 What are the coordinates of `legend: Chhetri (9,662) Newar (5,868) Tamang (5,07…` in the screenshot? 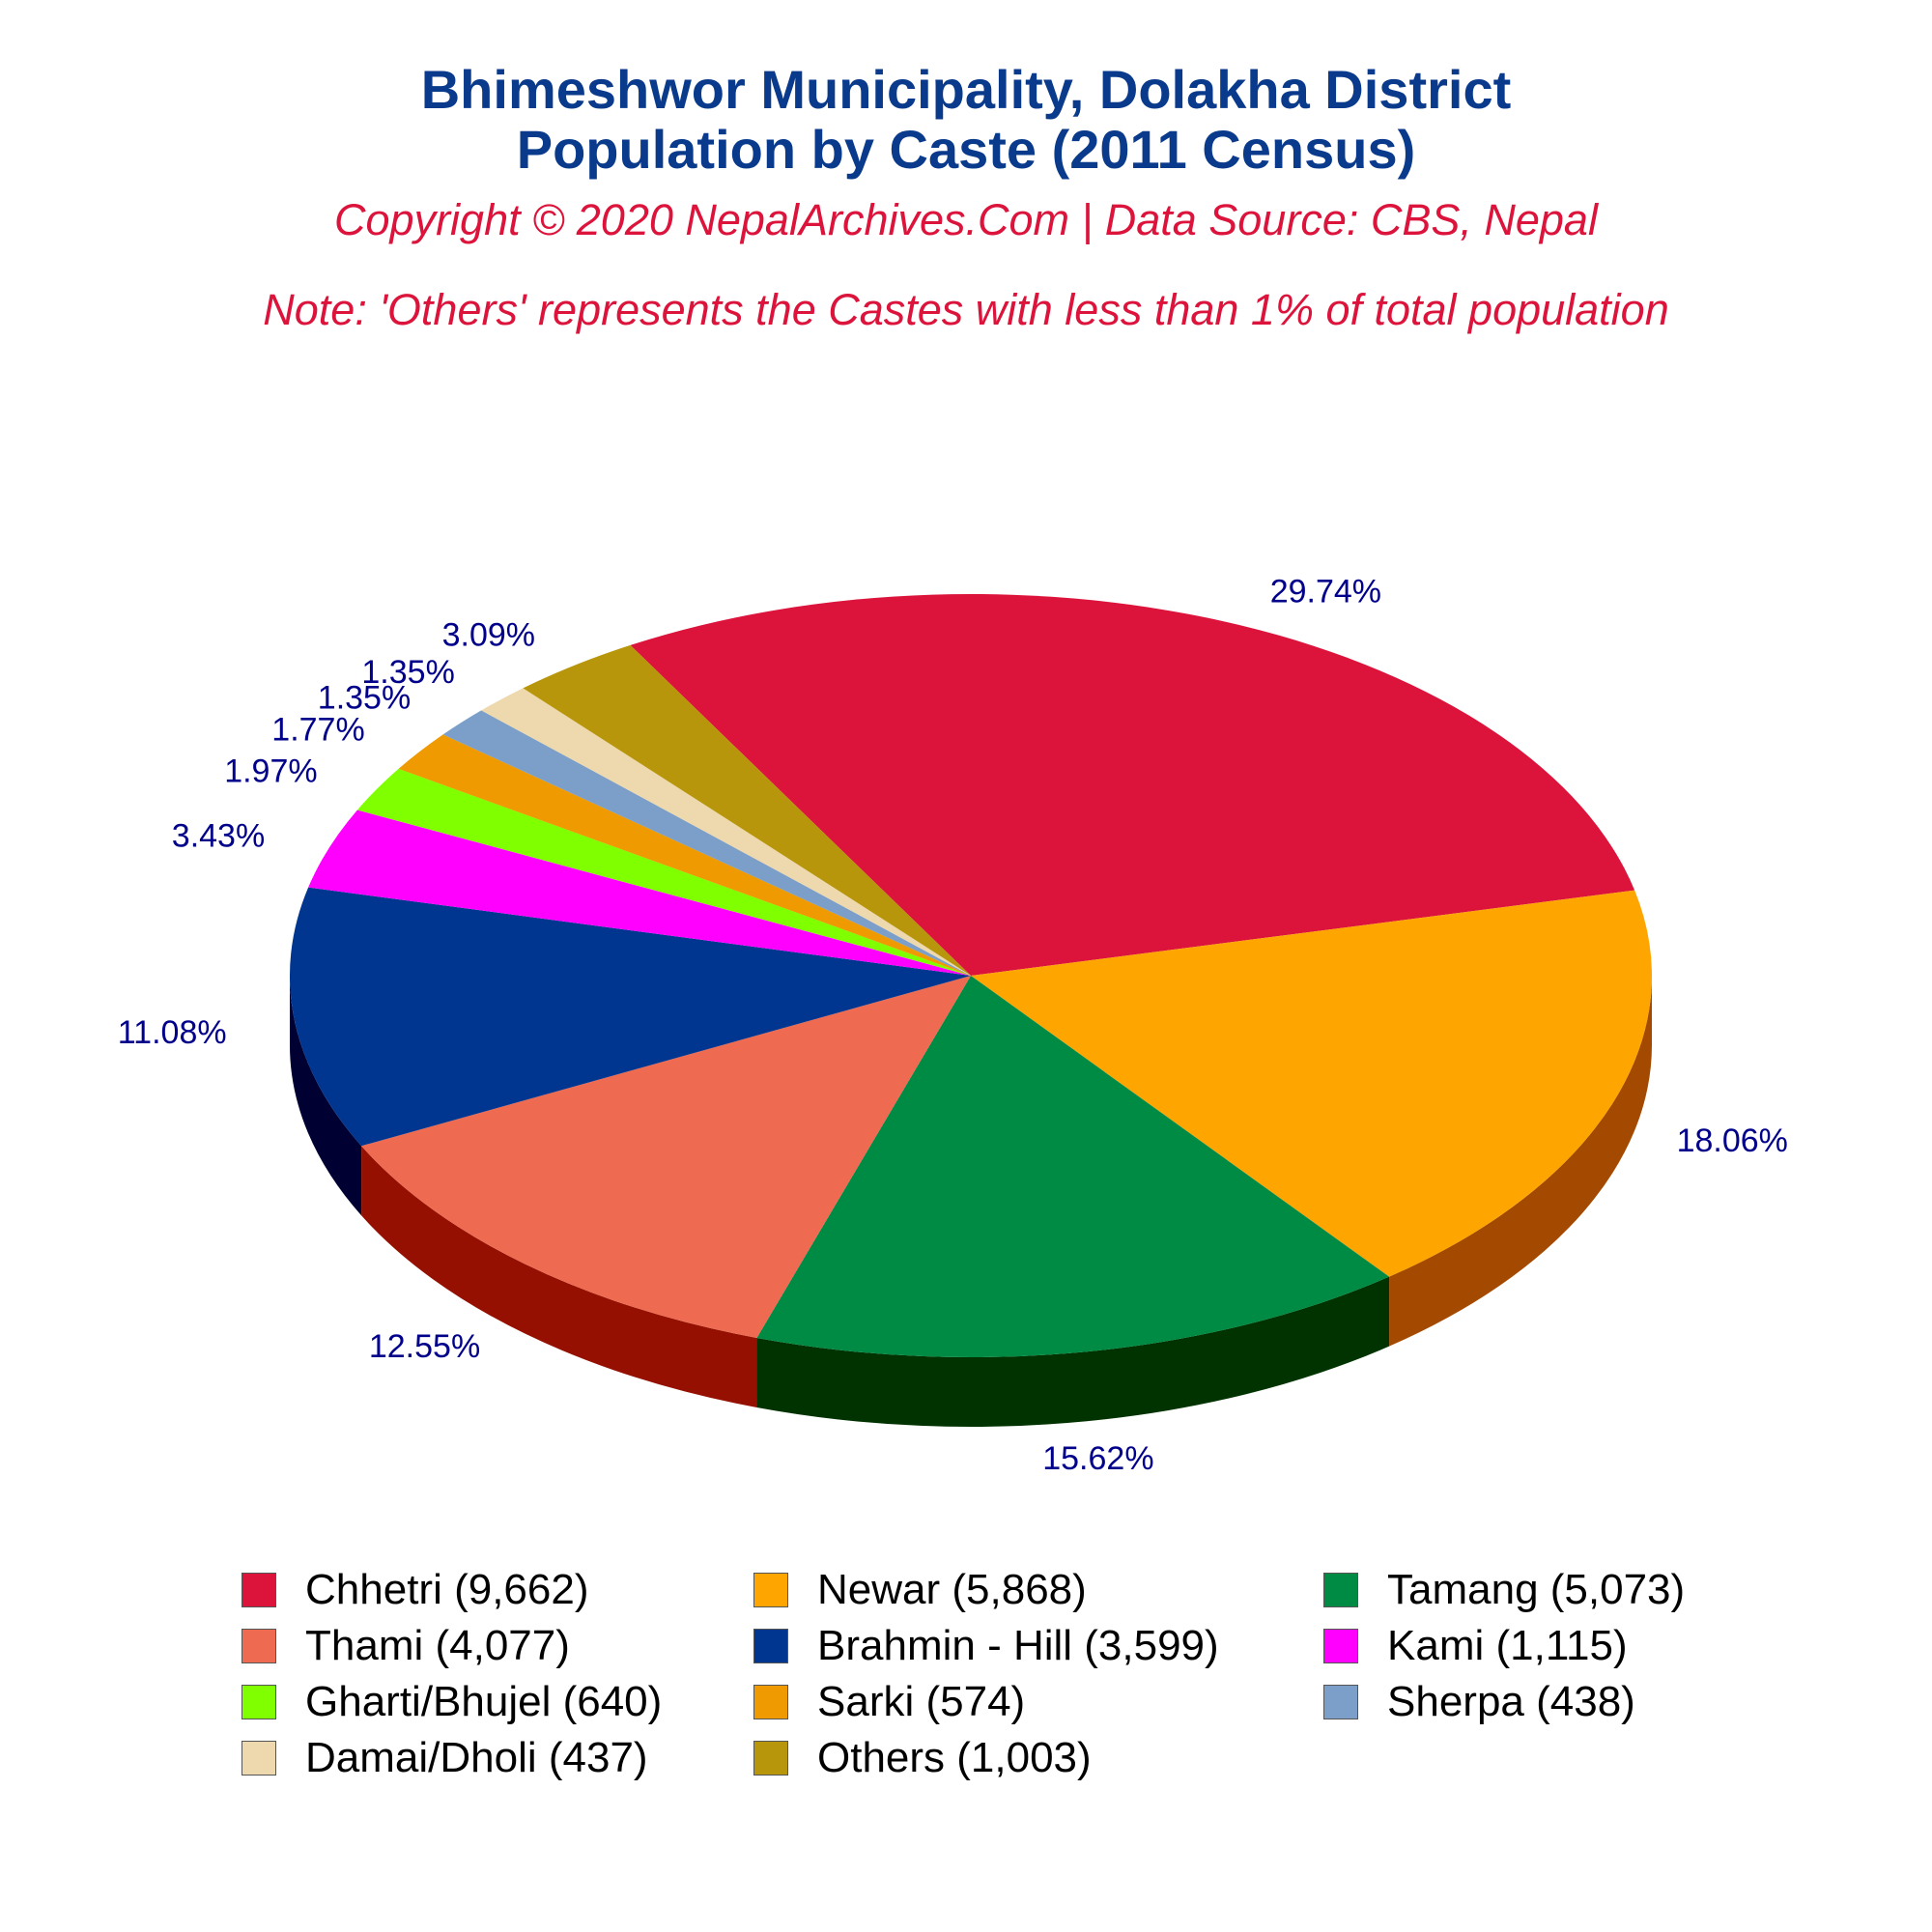 It's located at (1014, 1674).